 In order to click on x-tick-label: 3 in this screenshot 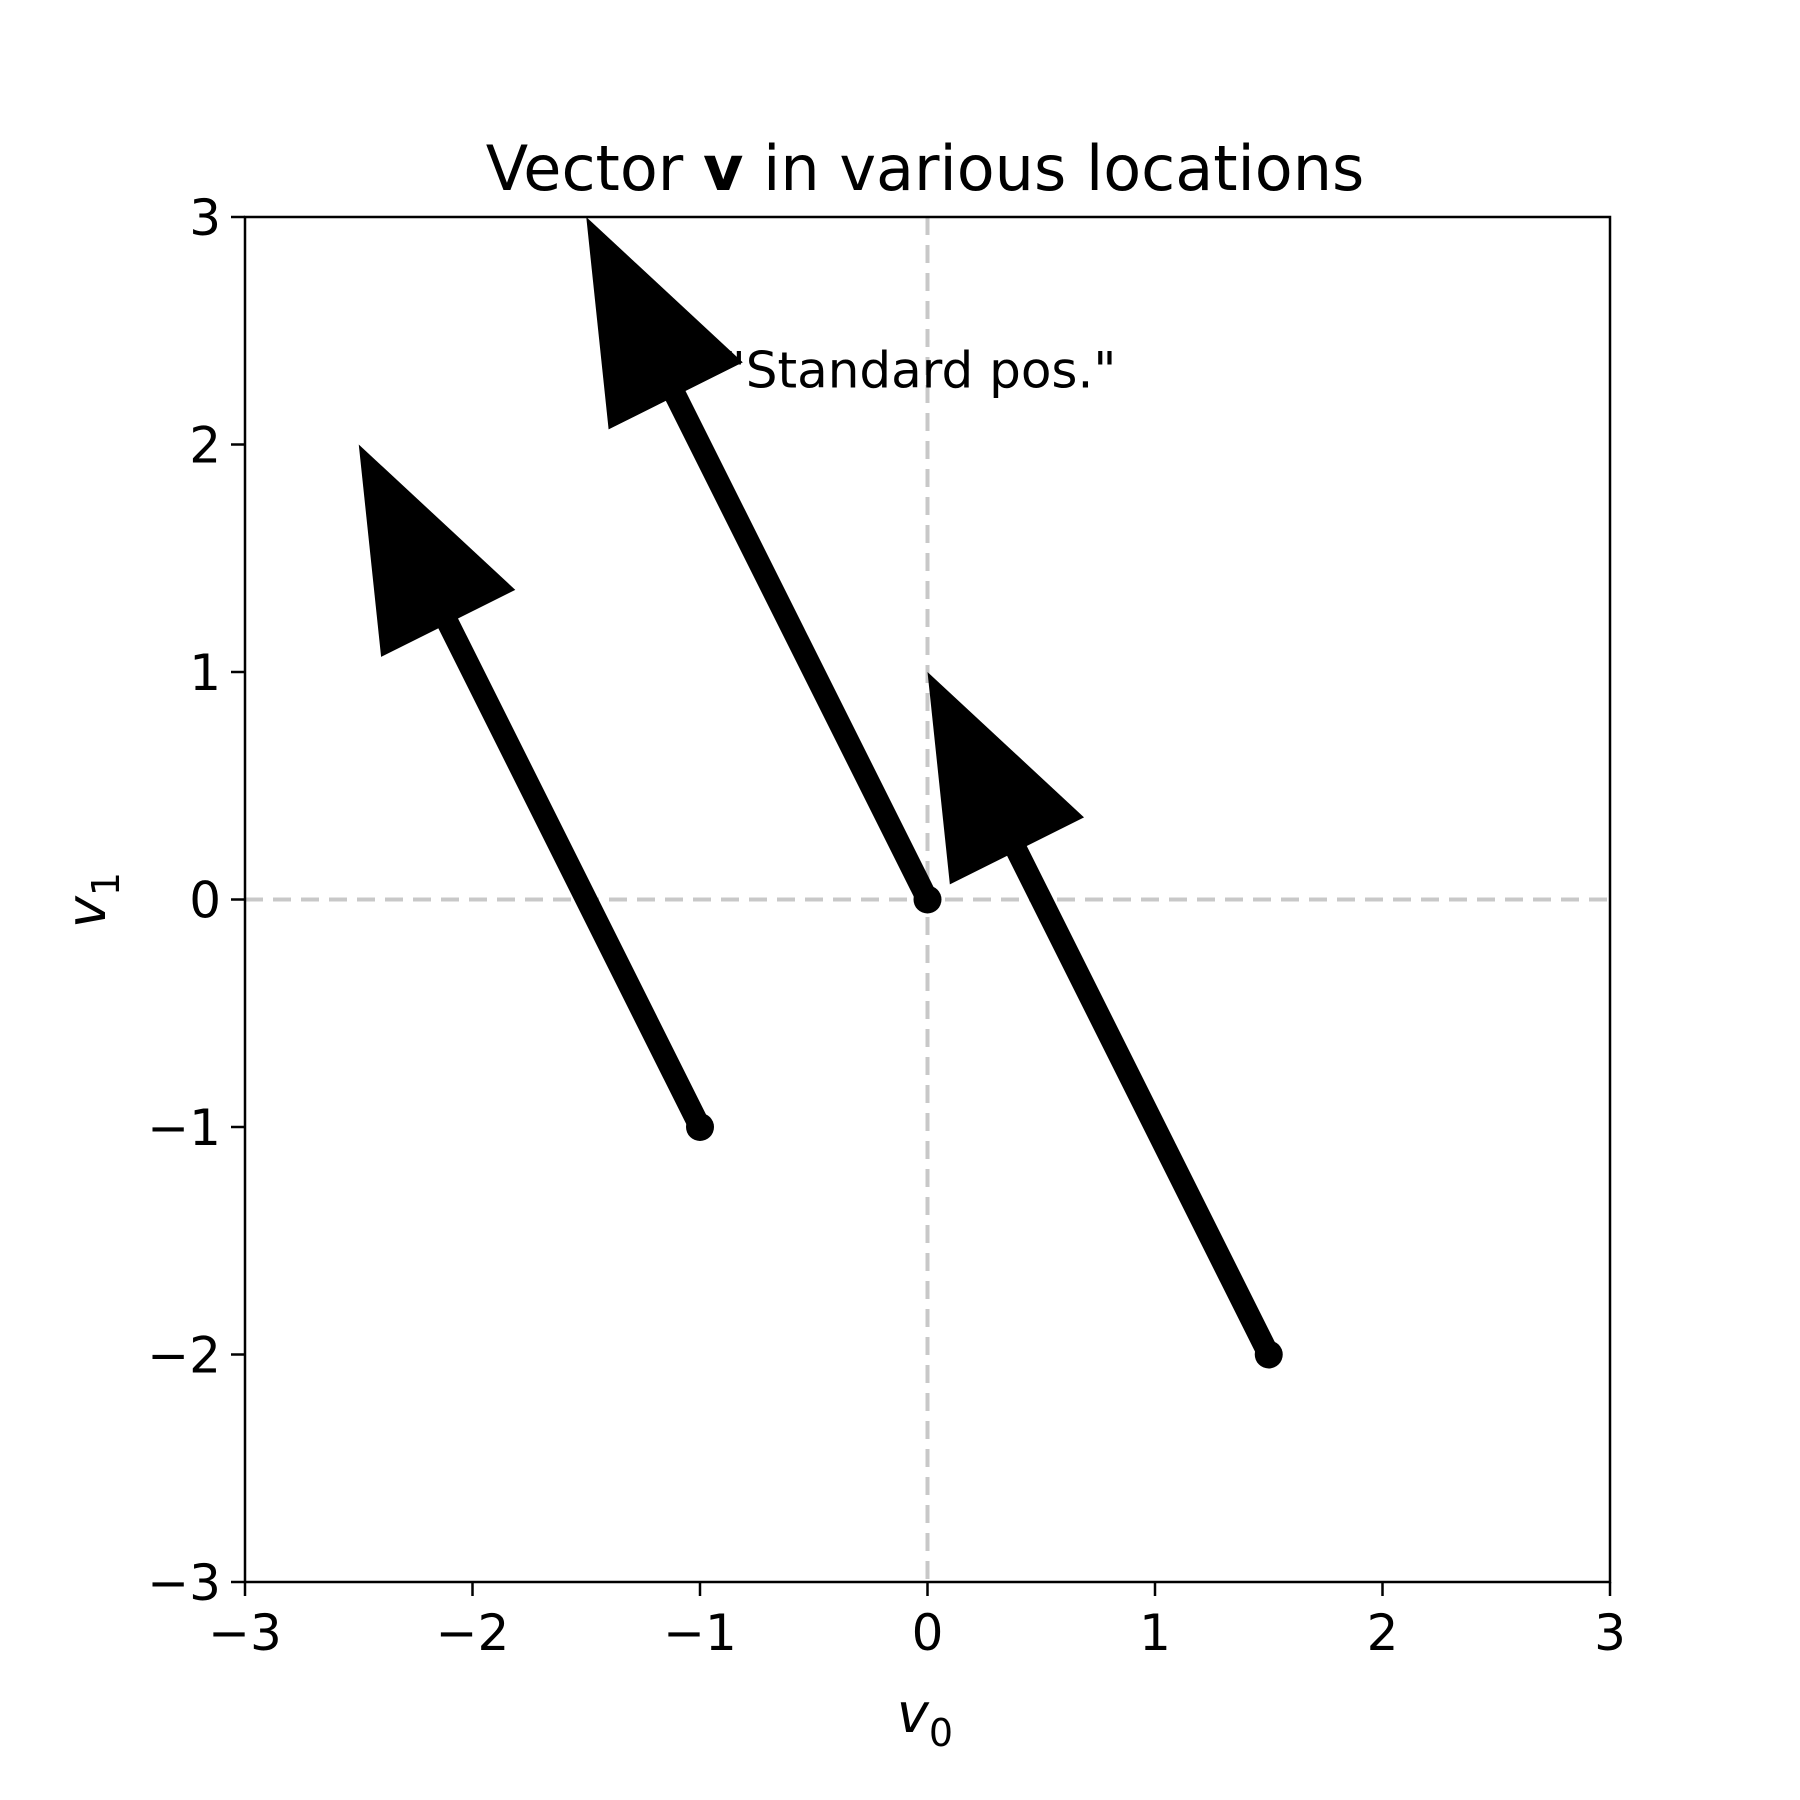, I will do `click(1610, 1633)`.